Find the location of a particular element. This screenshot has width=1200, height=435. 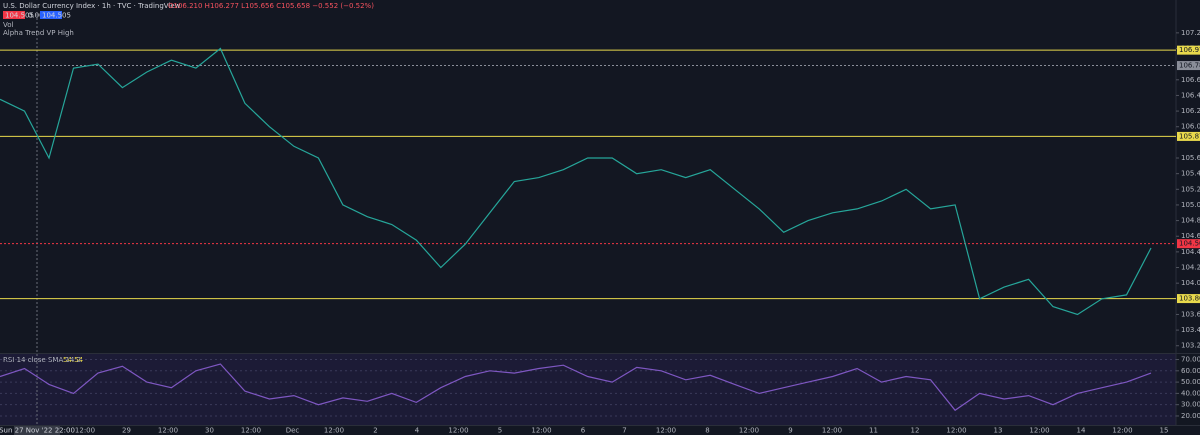

level-badge: 106.782 is located at coordinates (1189, 66).